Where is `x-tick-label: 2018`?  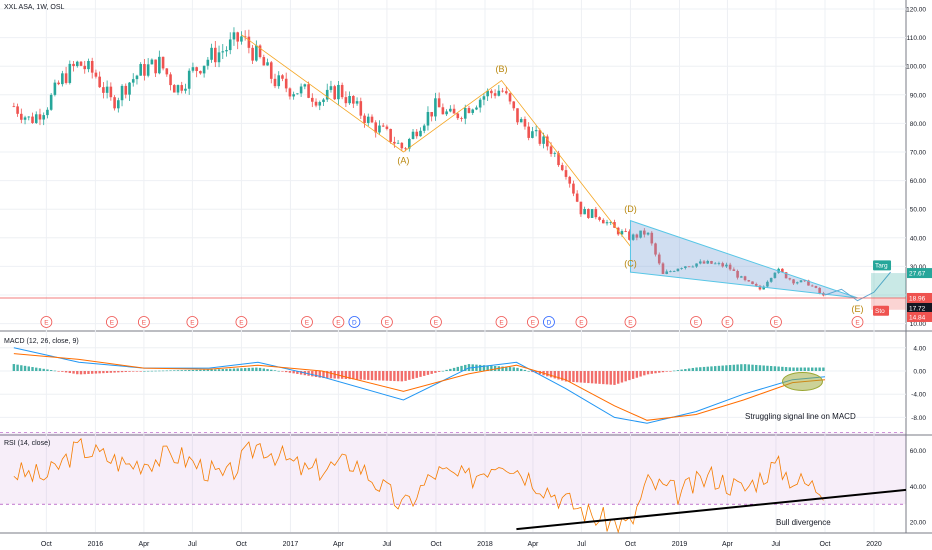
x-tick-label: 2018 is located at coordinates (485, 544).